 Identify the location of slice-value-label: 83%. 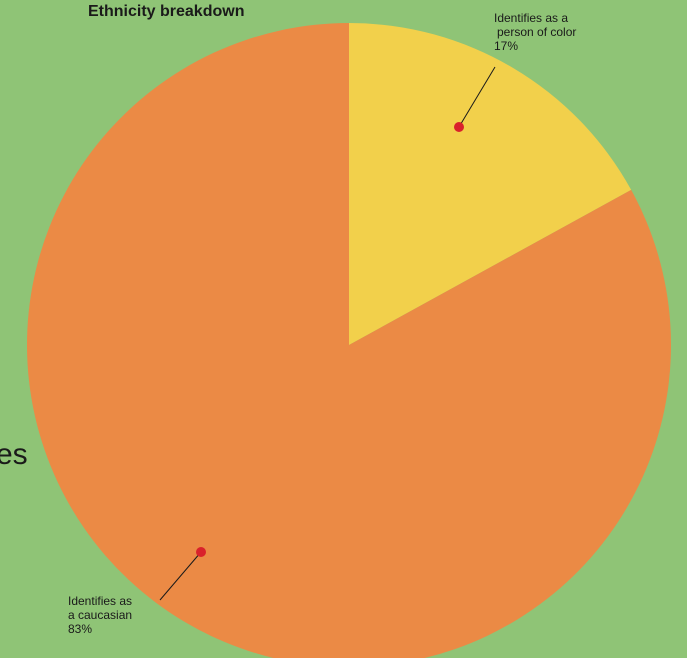
(80, 629).